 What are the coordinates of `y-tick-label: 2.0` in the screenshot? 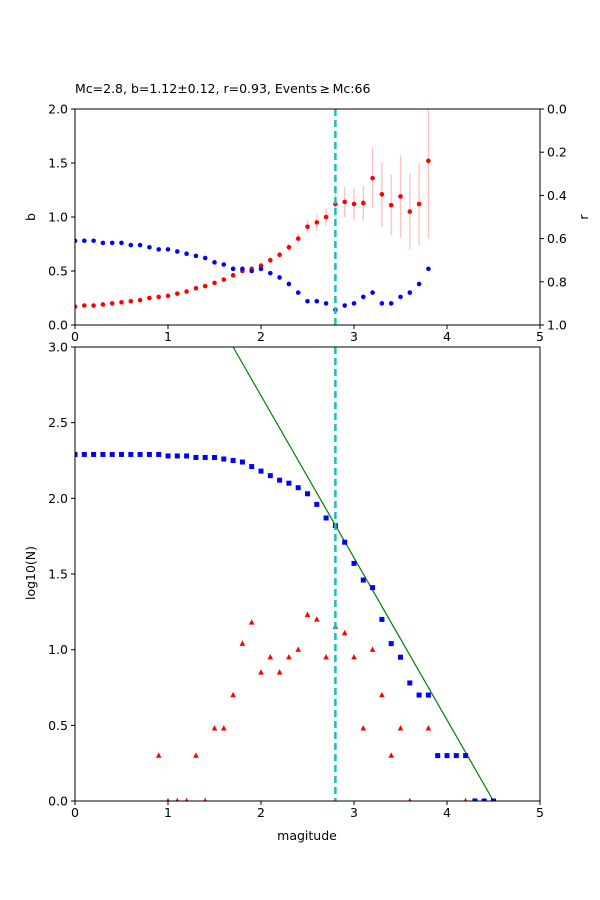 It's located at (58, 498).